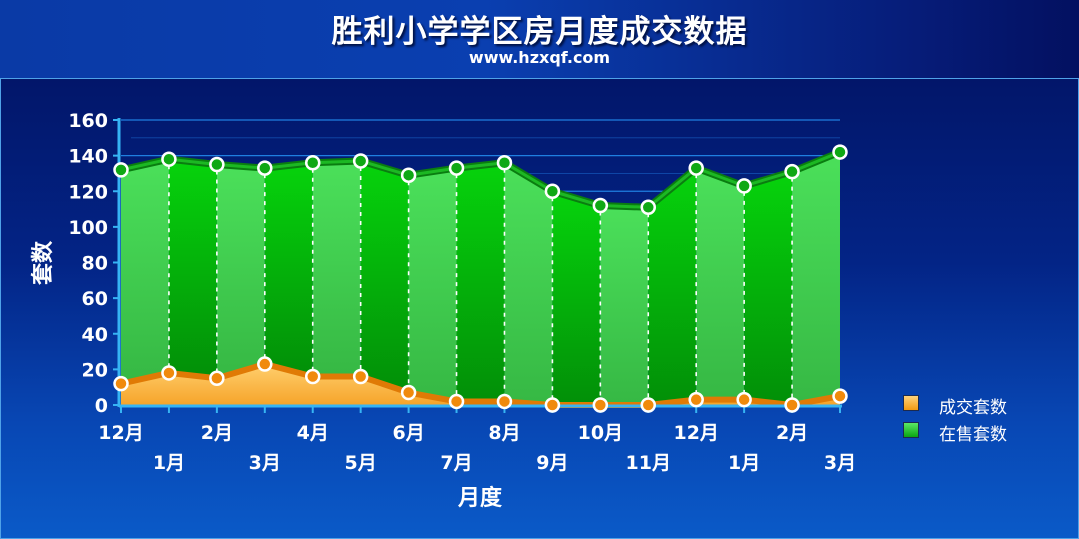  Describe the element at coordinates (43, 262) in the screenshot. I see `y-axis-title: 套数` at that location.